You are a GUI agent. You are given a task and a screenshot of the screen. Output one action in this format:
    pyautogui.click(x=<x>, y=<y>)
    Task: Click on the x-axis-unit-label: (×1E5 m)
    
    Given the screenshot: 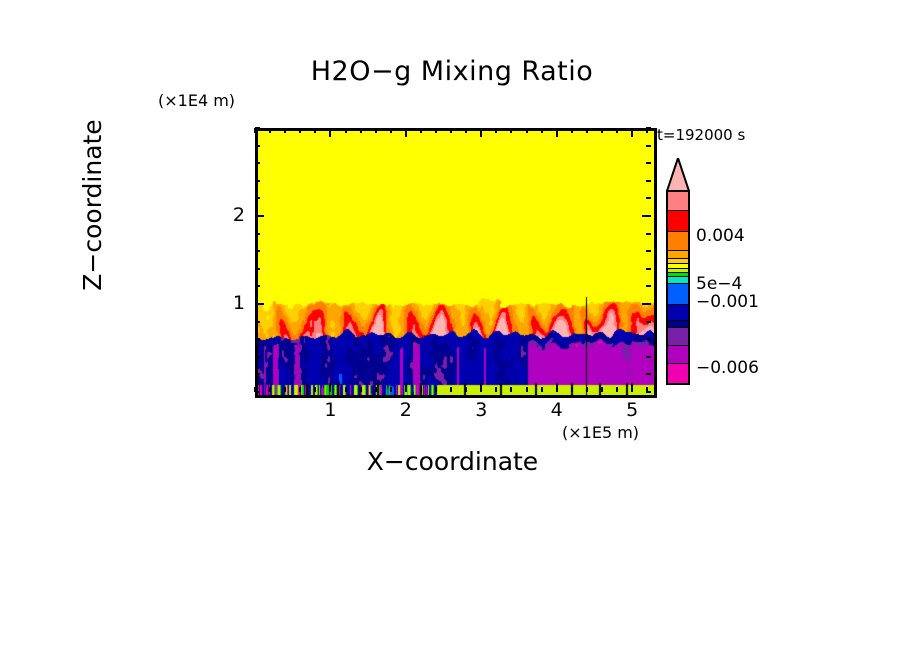 What is the action you would take?
    pyautogui.click(x=601, y=432)
    